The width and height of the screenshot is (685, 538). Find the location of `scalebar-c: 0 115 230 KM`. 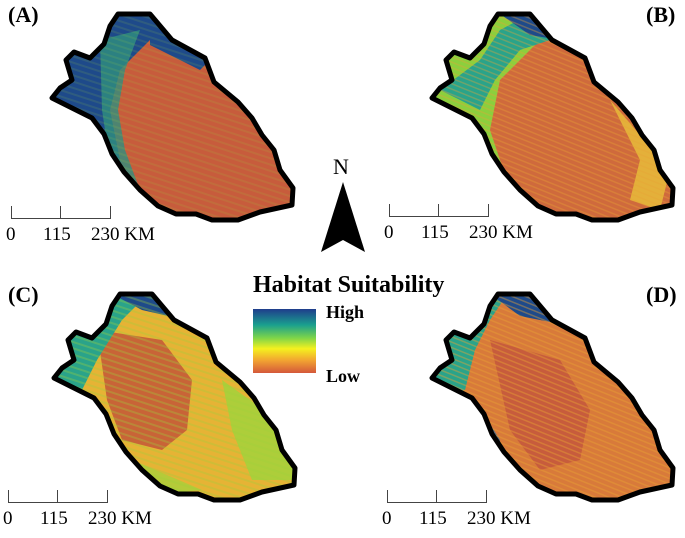

scalebar-c: 0 115 230 KM is located at coordinates (76, 510).